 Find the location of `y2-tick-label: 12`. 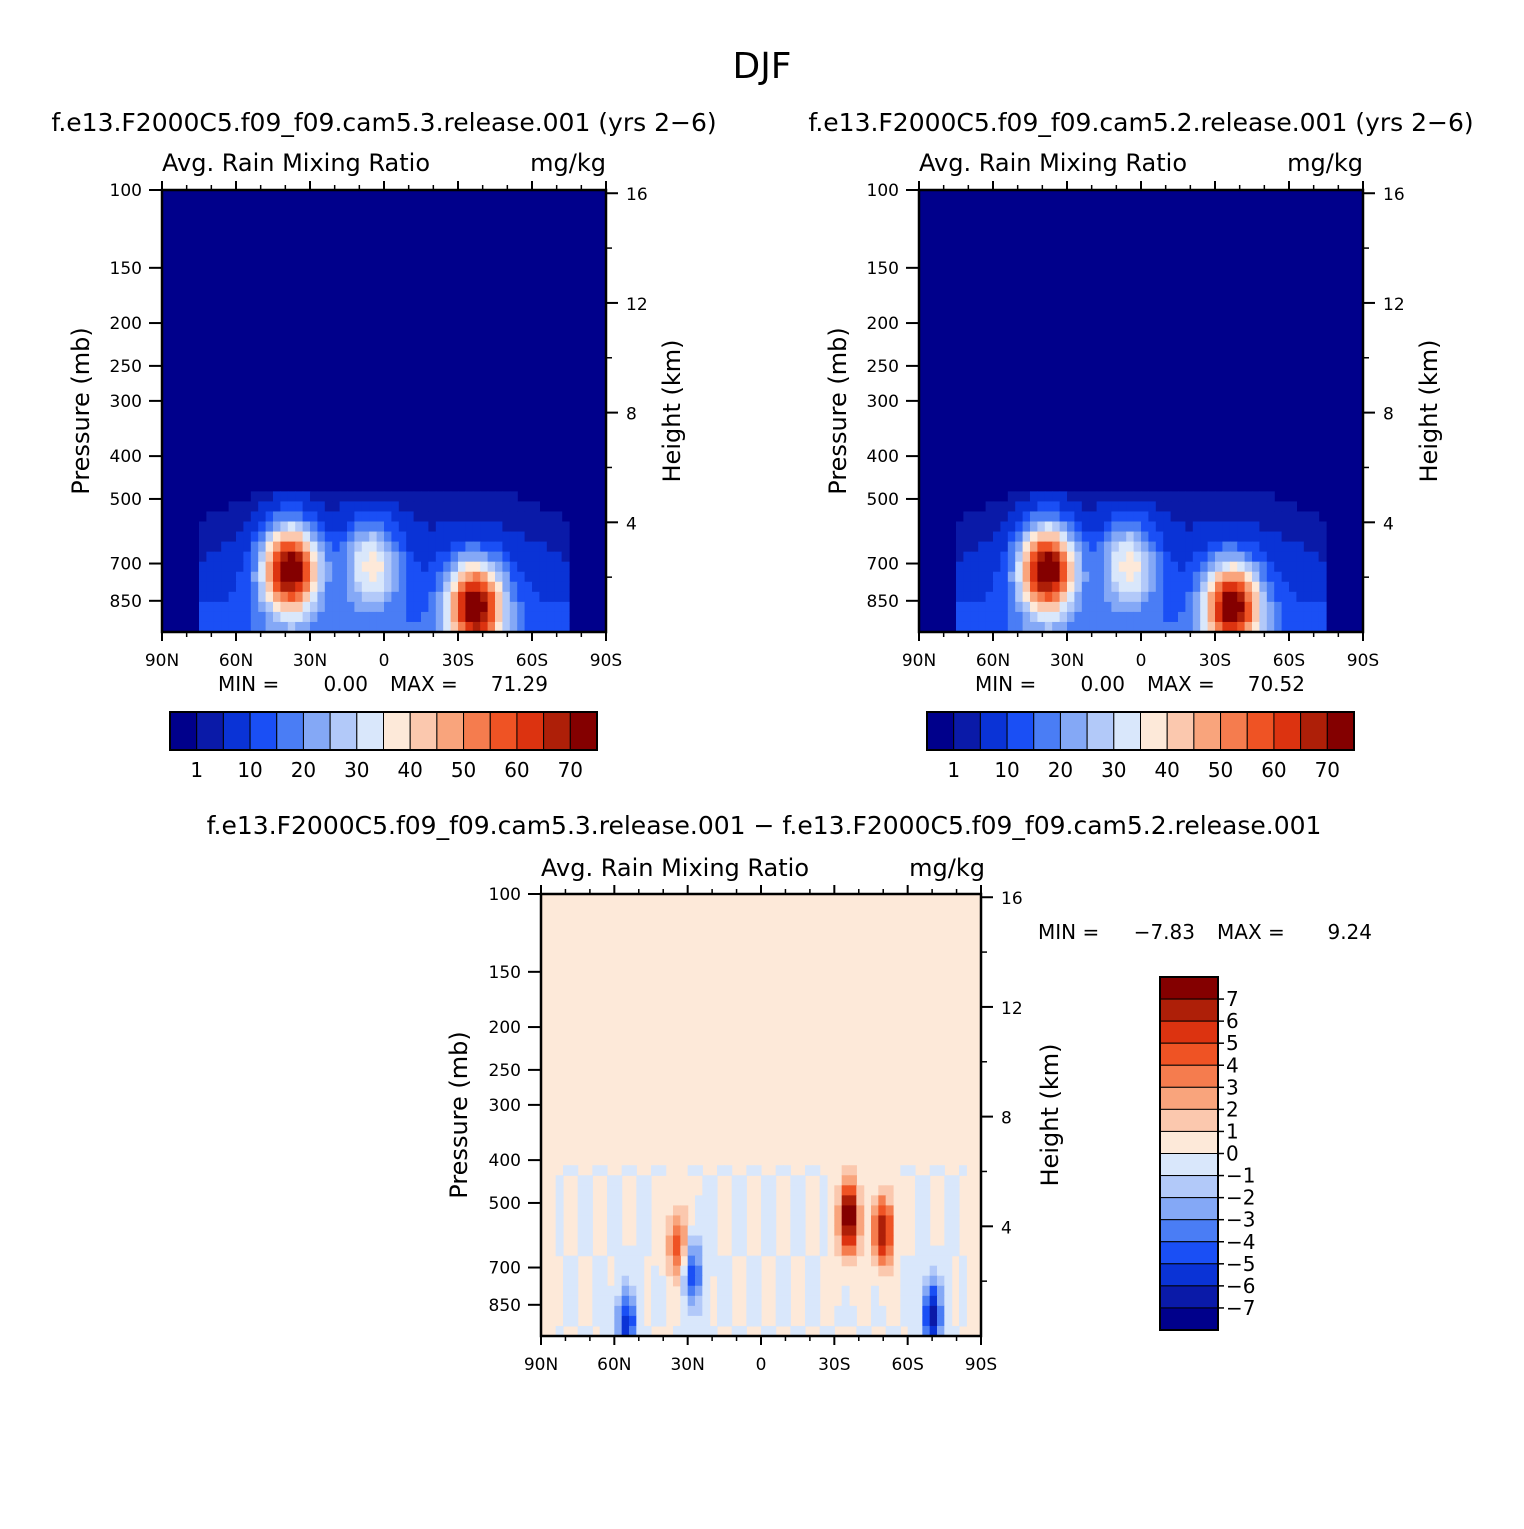

y2-tick-label: 12 is located at coordinates (1394, 305).